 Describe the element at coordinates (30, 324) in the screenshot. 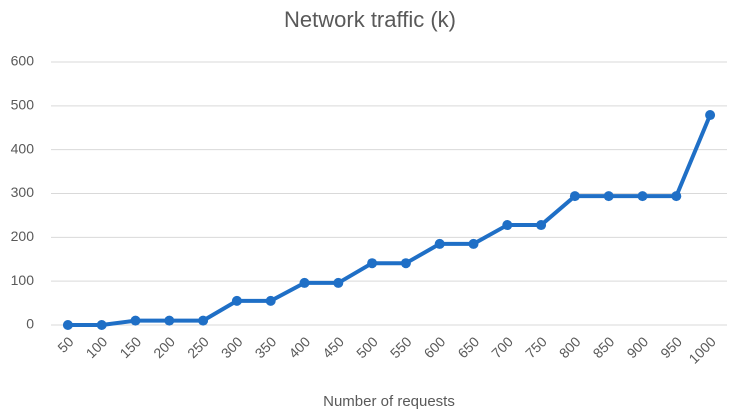

I see `y-tick-label: 0` at that location.